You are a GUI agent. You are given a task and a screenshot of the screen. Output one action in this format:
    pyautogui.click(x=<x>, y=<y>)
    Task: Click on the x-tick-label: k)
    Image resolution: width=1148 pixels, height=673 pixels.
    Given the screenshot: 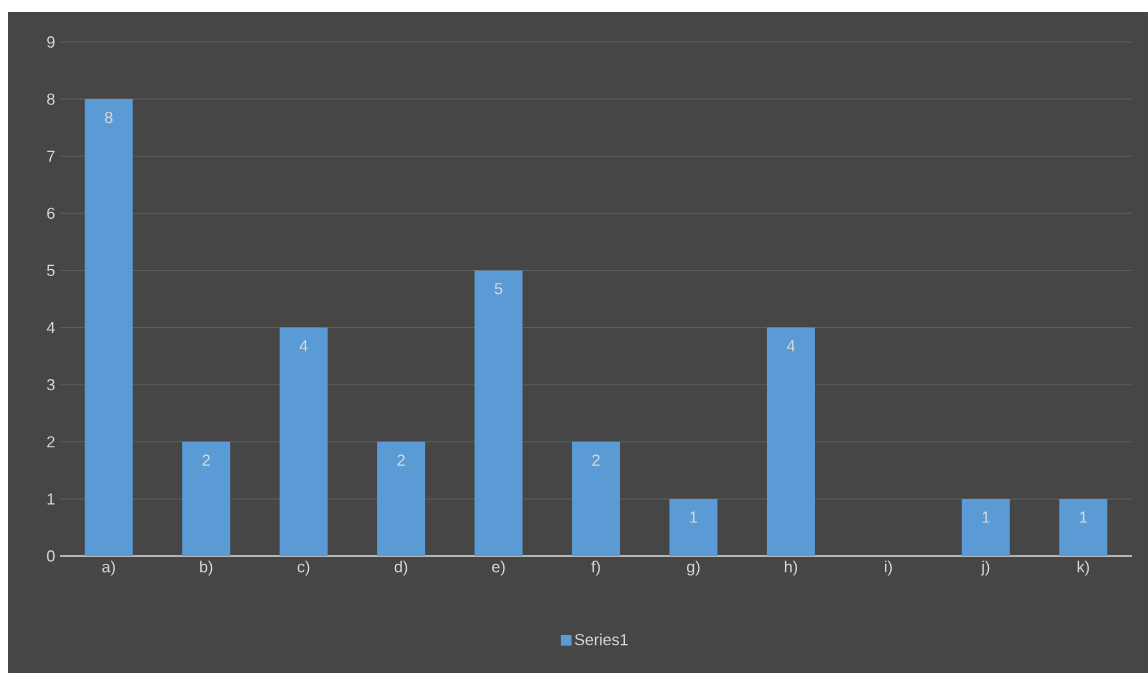 What is the action you would take?
    pyautogui.click(x=1083, y=568)
    